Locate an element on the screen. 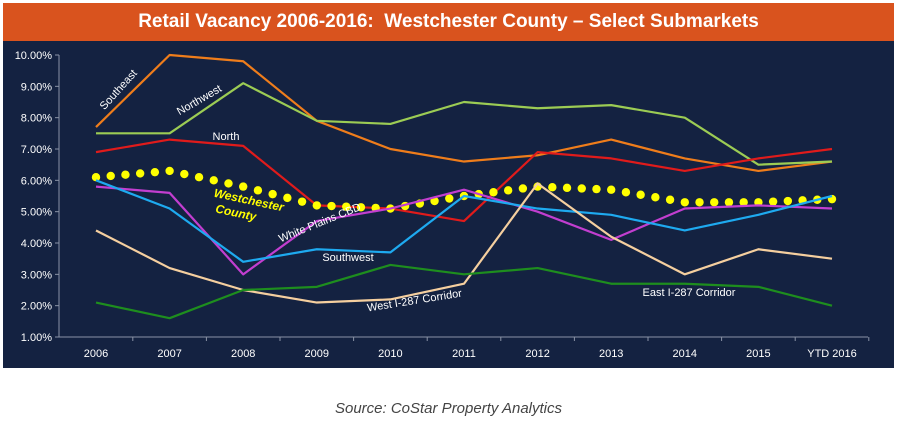 Image resolution: width=897 pixels, height=425 pixels. west-i-287-corridor-label: West I-287 Corridor is located at coordinates (414, 301).